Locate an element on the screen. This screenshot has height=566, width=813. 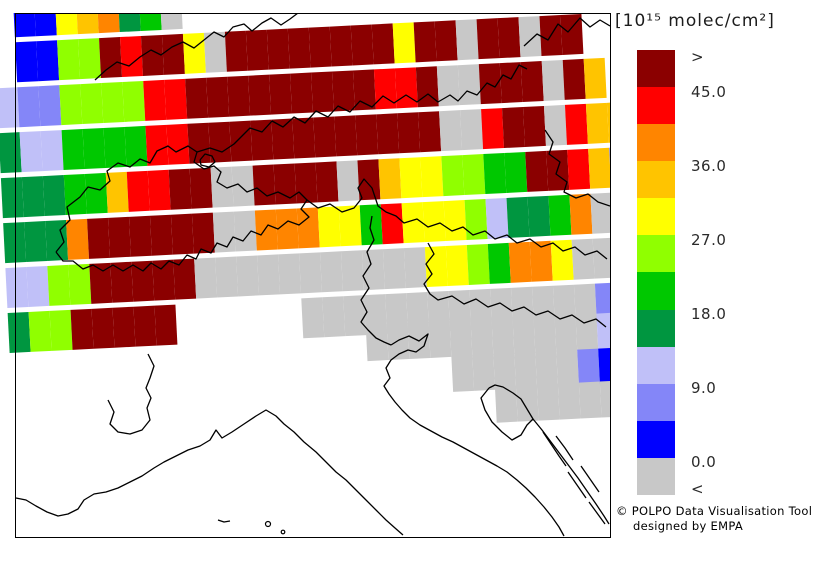
adriatic-coast is located at coordinates (474, 435).